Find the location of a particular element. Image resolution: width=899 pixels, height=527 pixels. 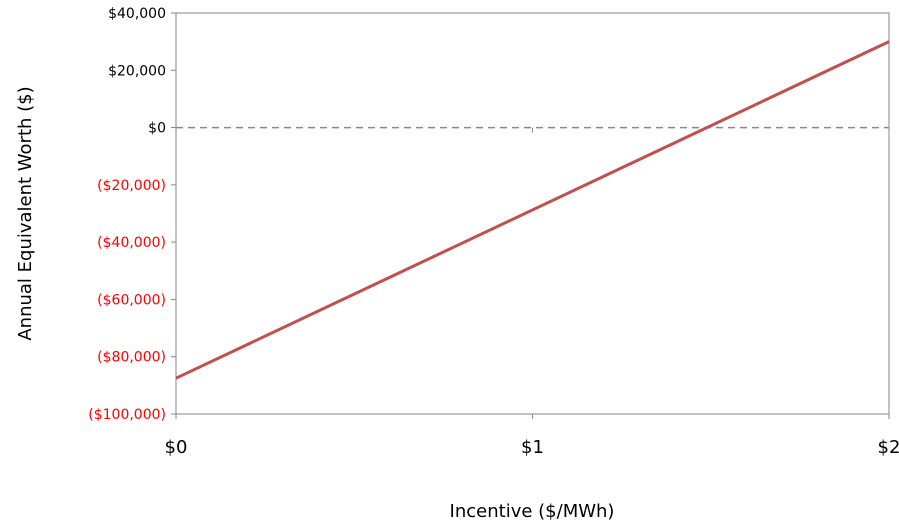

y-tick-label: ($100,000) is located at coordinates (127, 415).